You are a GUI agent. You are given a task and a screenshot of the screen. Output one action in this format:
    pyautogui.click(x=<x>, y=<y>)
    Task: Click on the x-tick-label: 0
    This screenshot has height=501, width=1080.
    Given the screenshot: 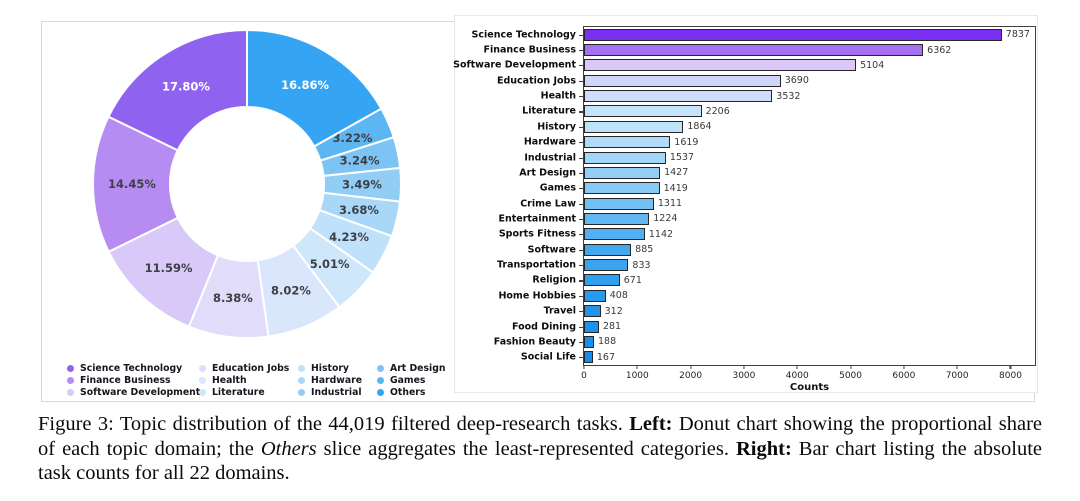 What is the action you would take?
    pyautogui.click(x=584, y=376)
    